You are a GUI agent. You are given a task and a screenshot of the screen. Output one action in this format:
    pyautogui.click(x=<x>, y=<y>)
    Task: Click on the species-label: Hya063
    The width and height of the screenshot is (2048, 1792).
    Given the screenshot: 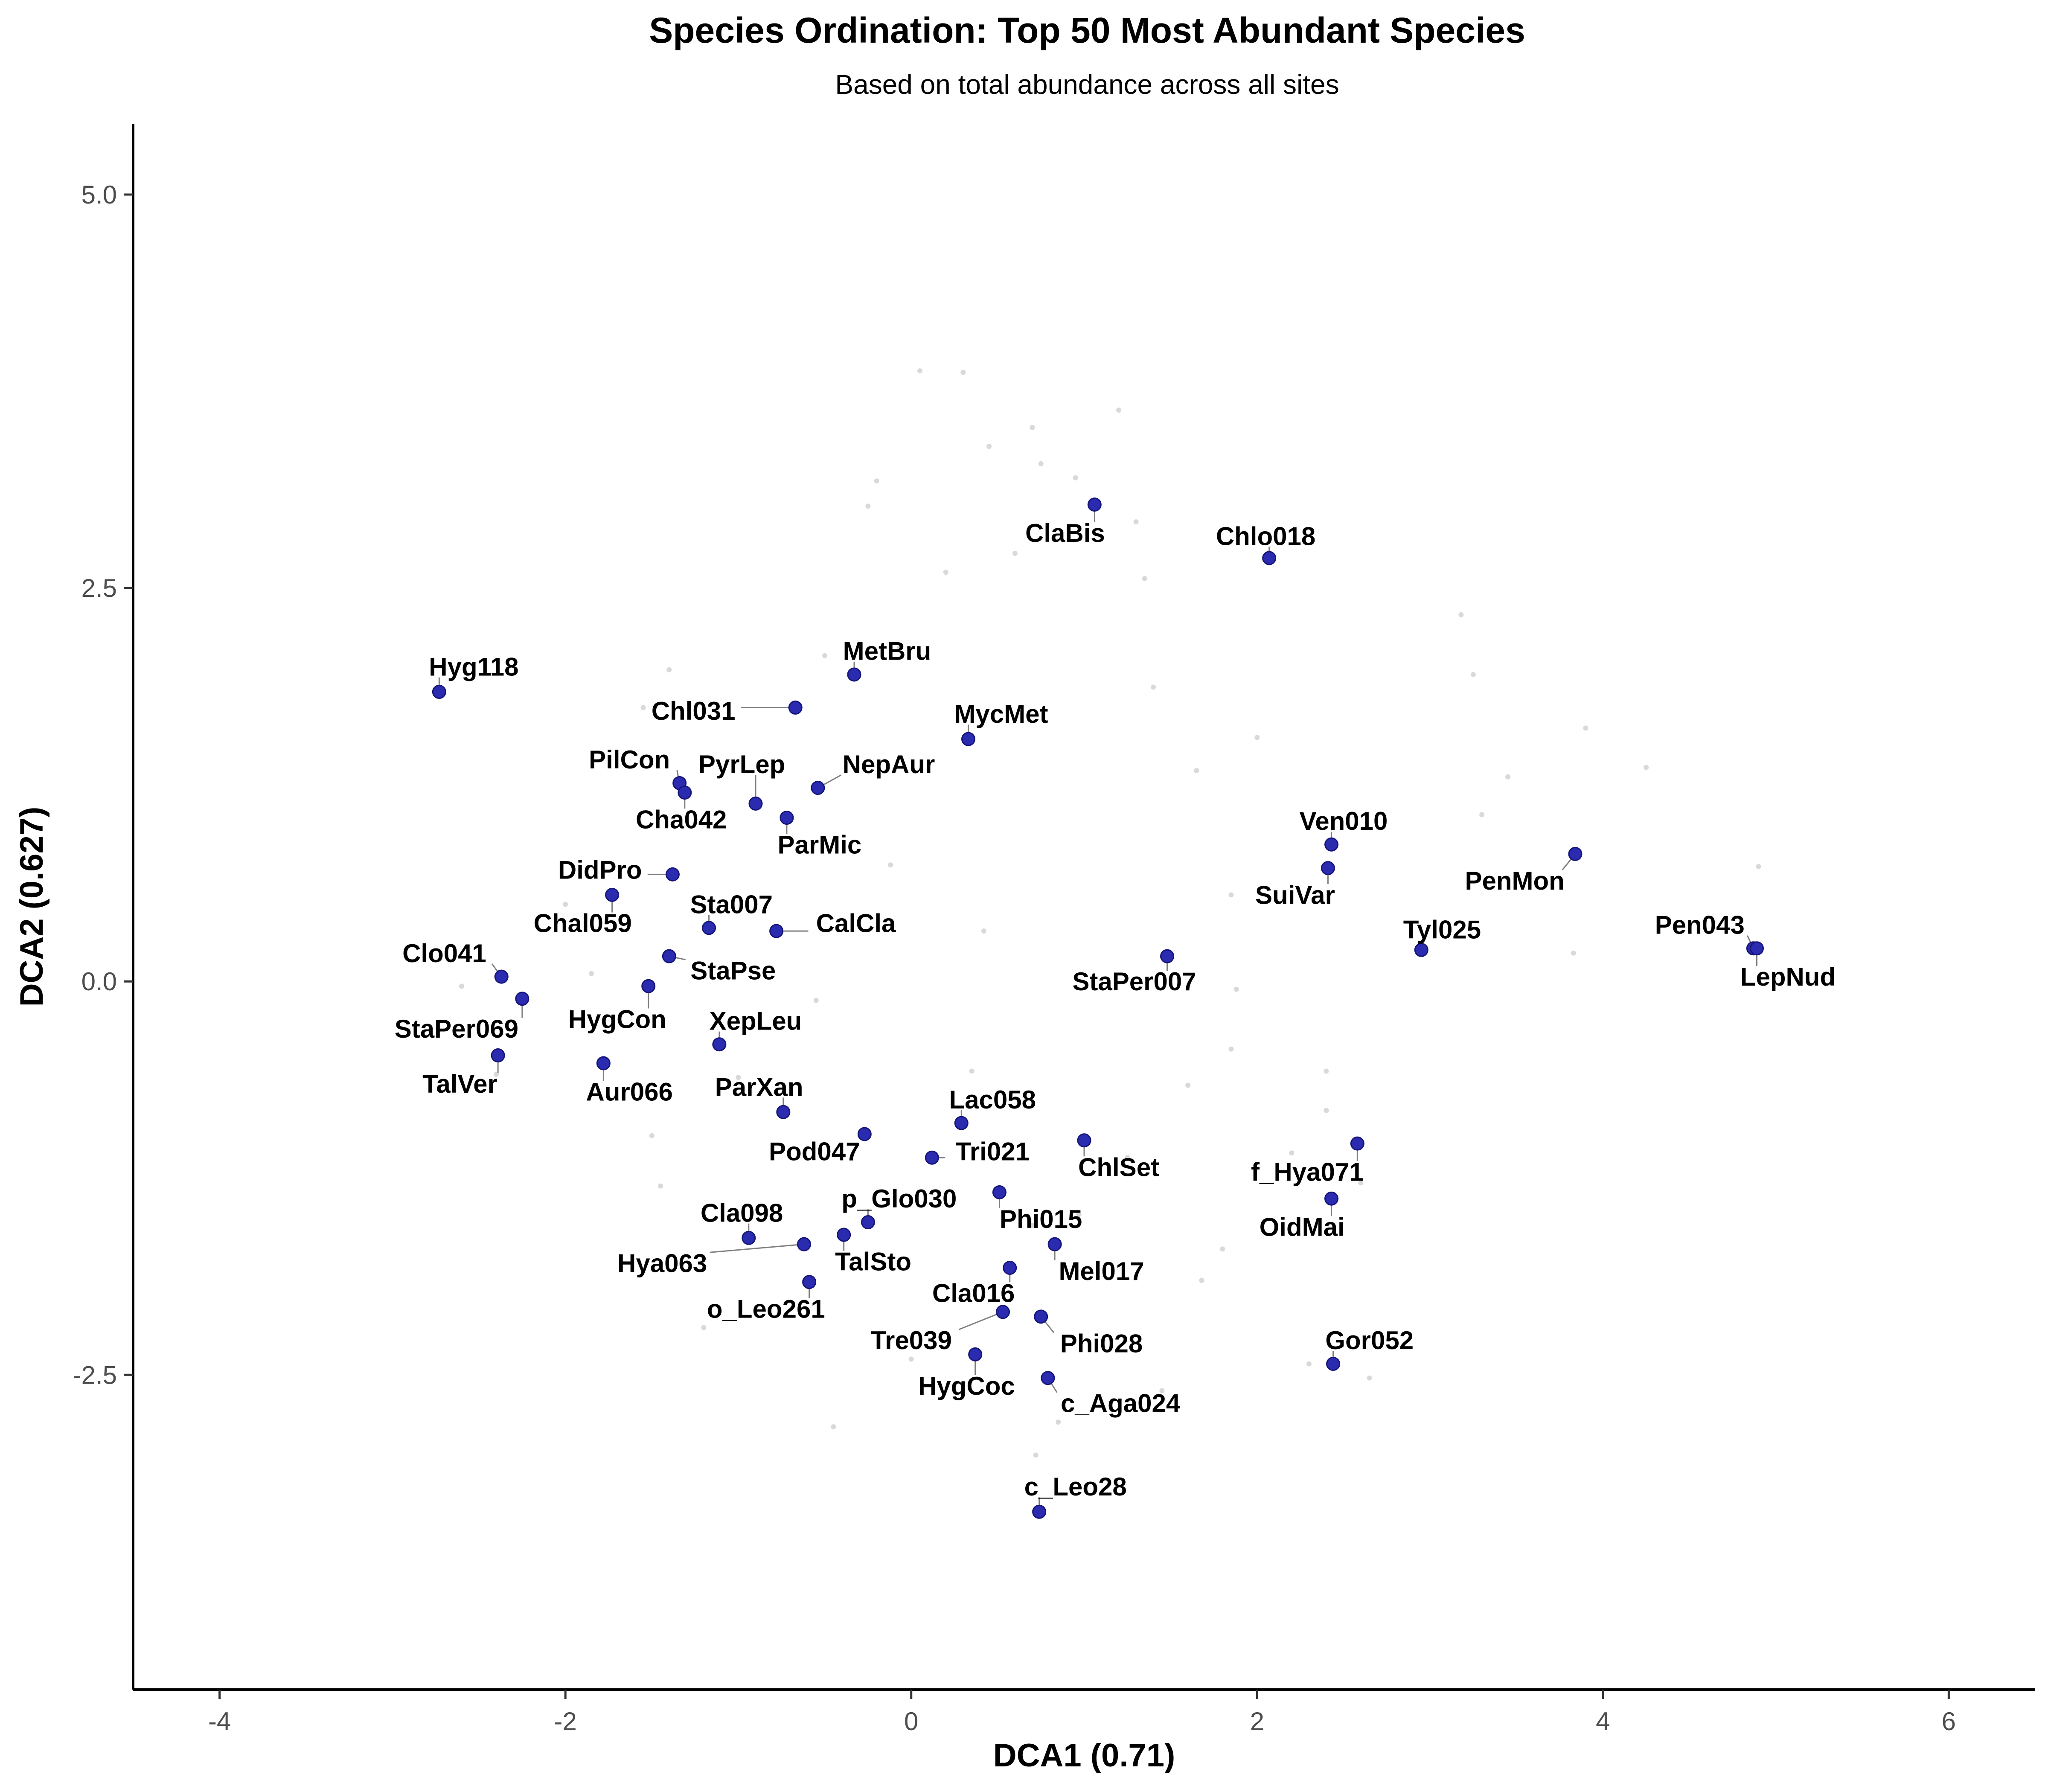 What is the action you would take?
    pyautogui.click(x=662, y=1263)
    